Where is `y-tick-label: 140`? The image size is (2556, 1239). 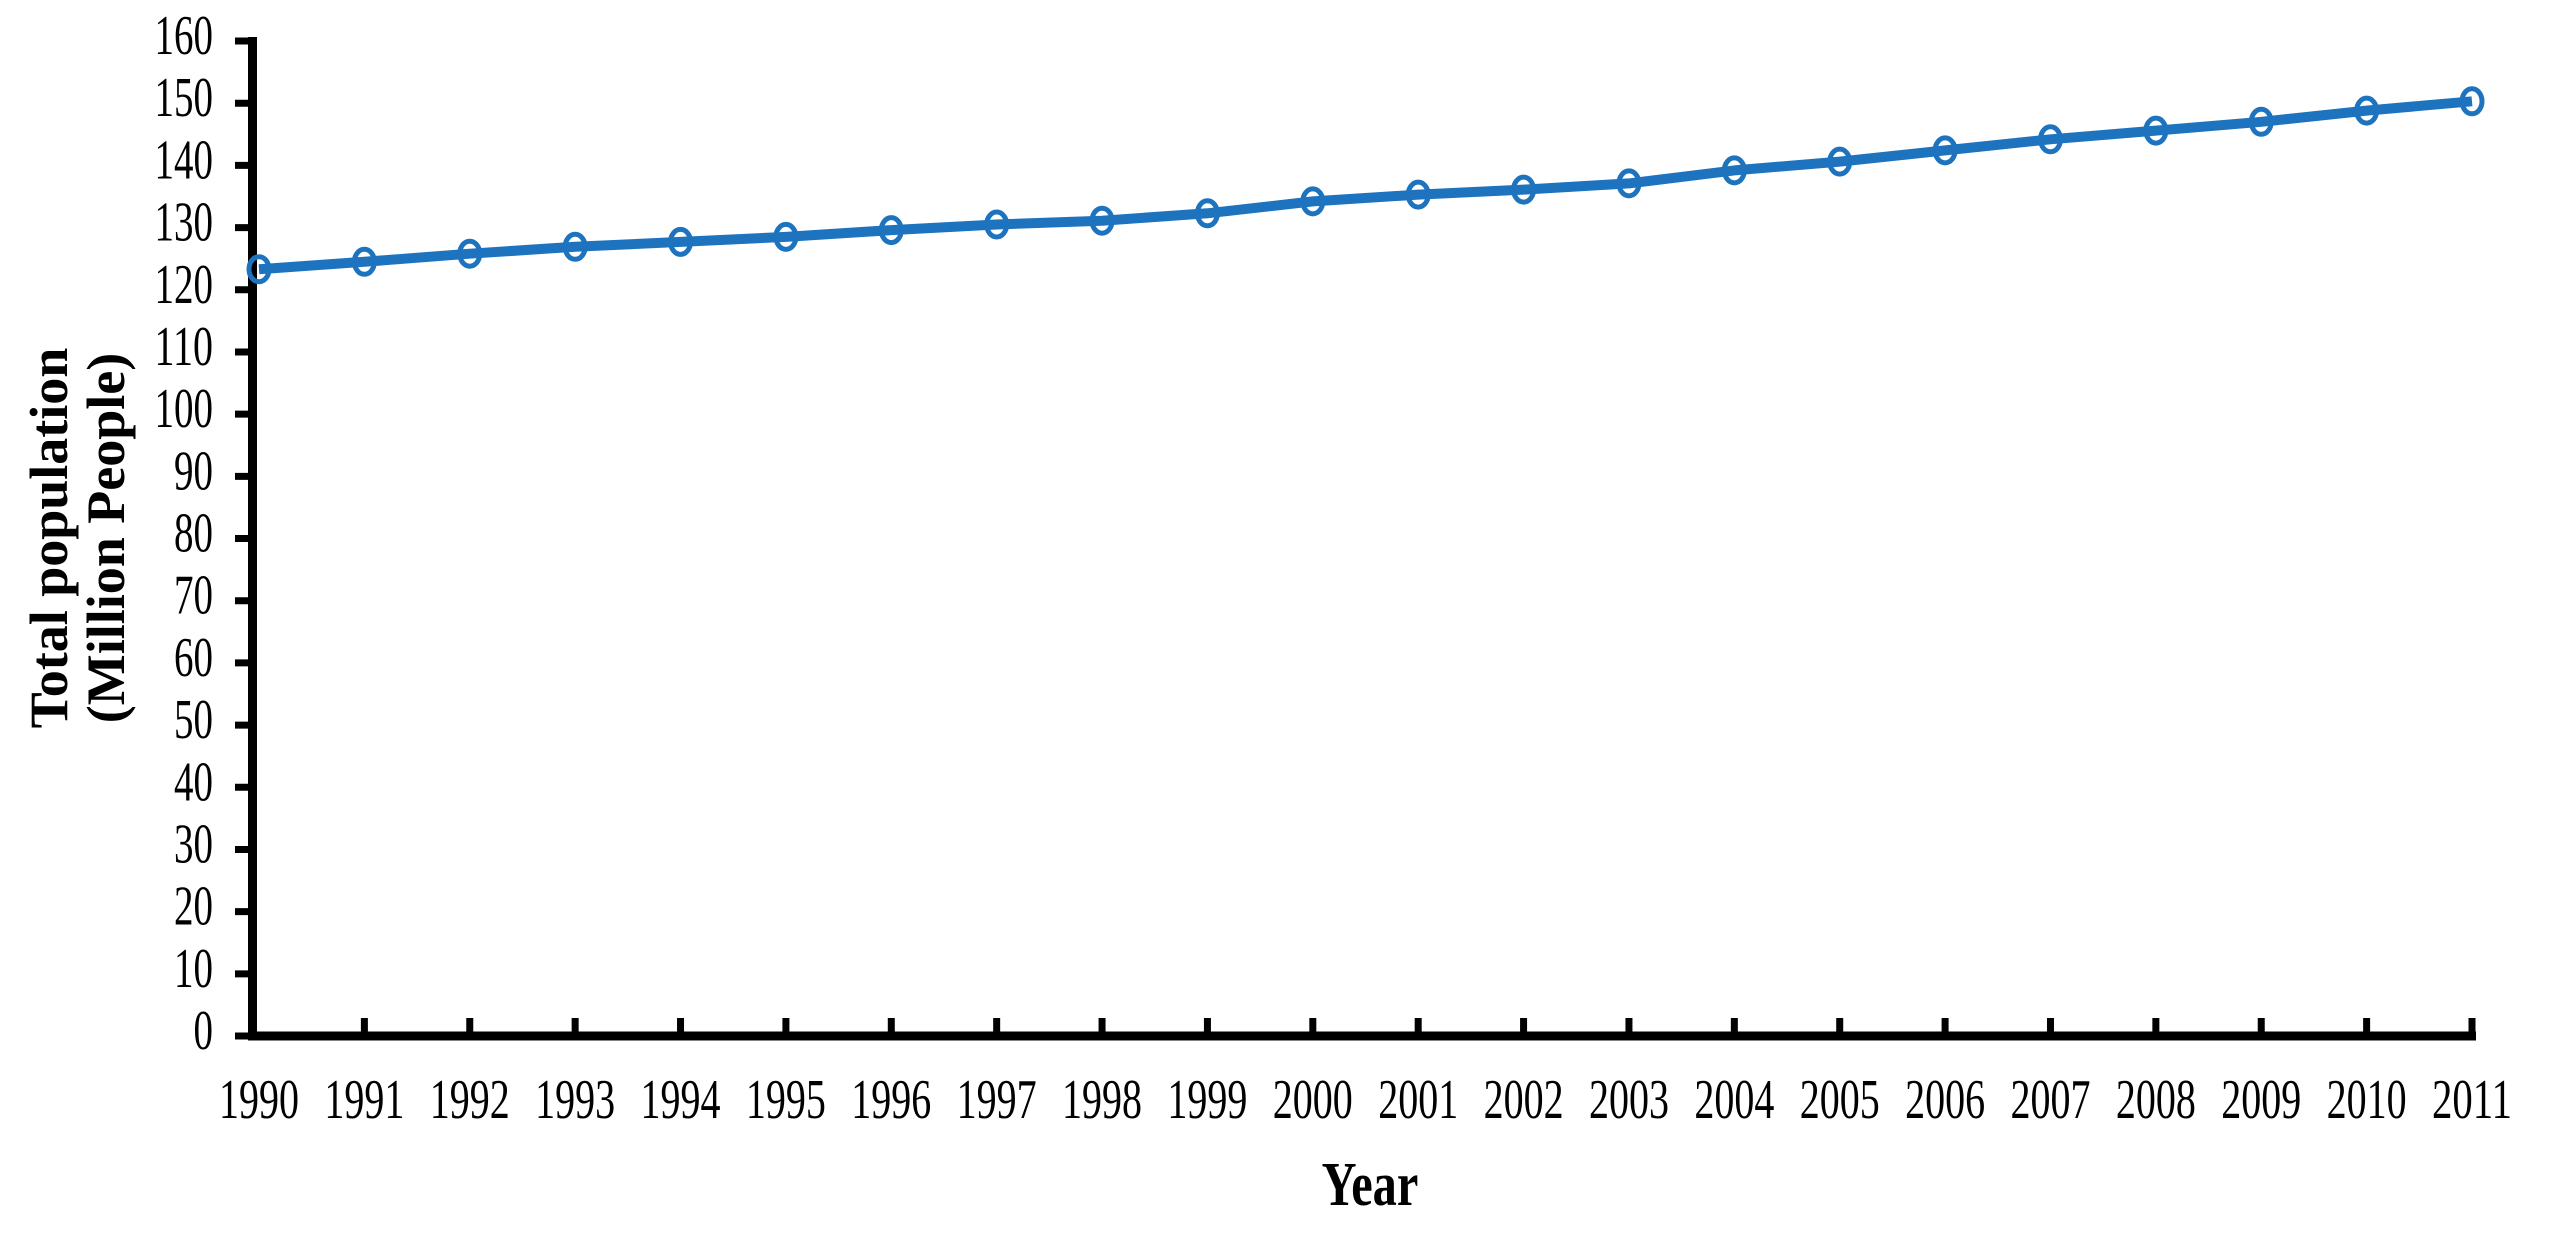 y-tick-label: 140 is located at coordinates (184, 160).